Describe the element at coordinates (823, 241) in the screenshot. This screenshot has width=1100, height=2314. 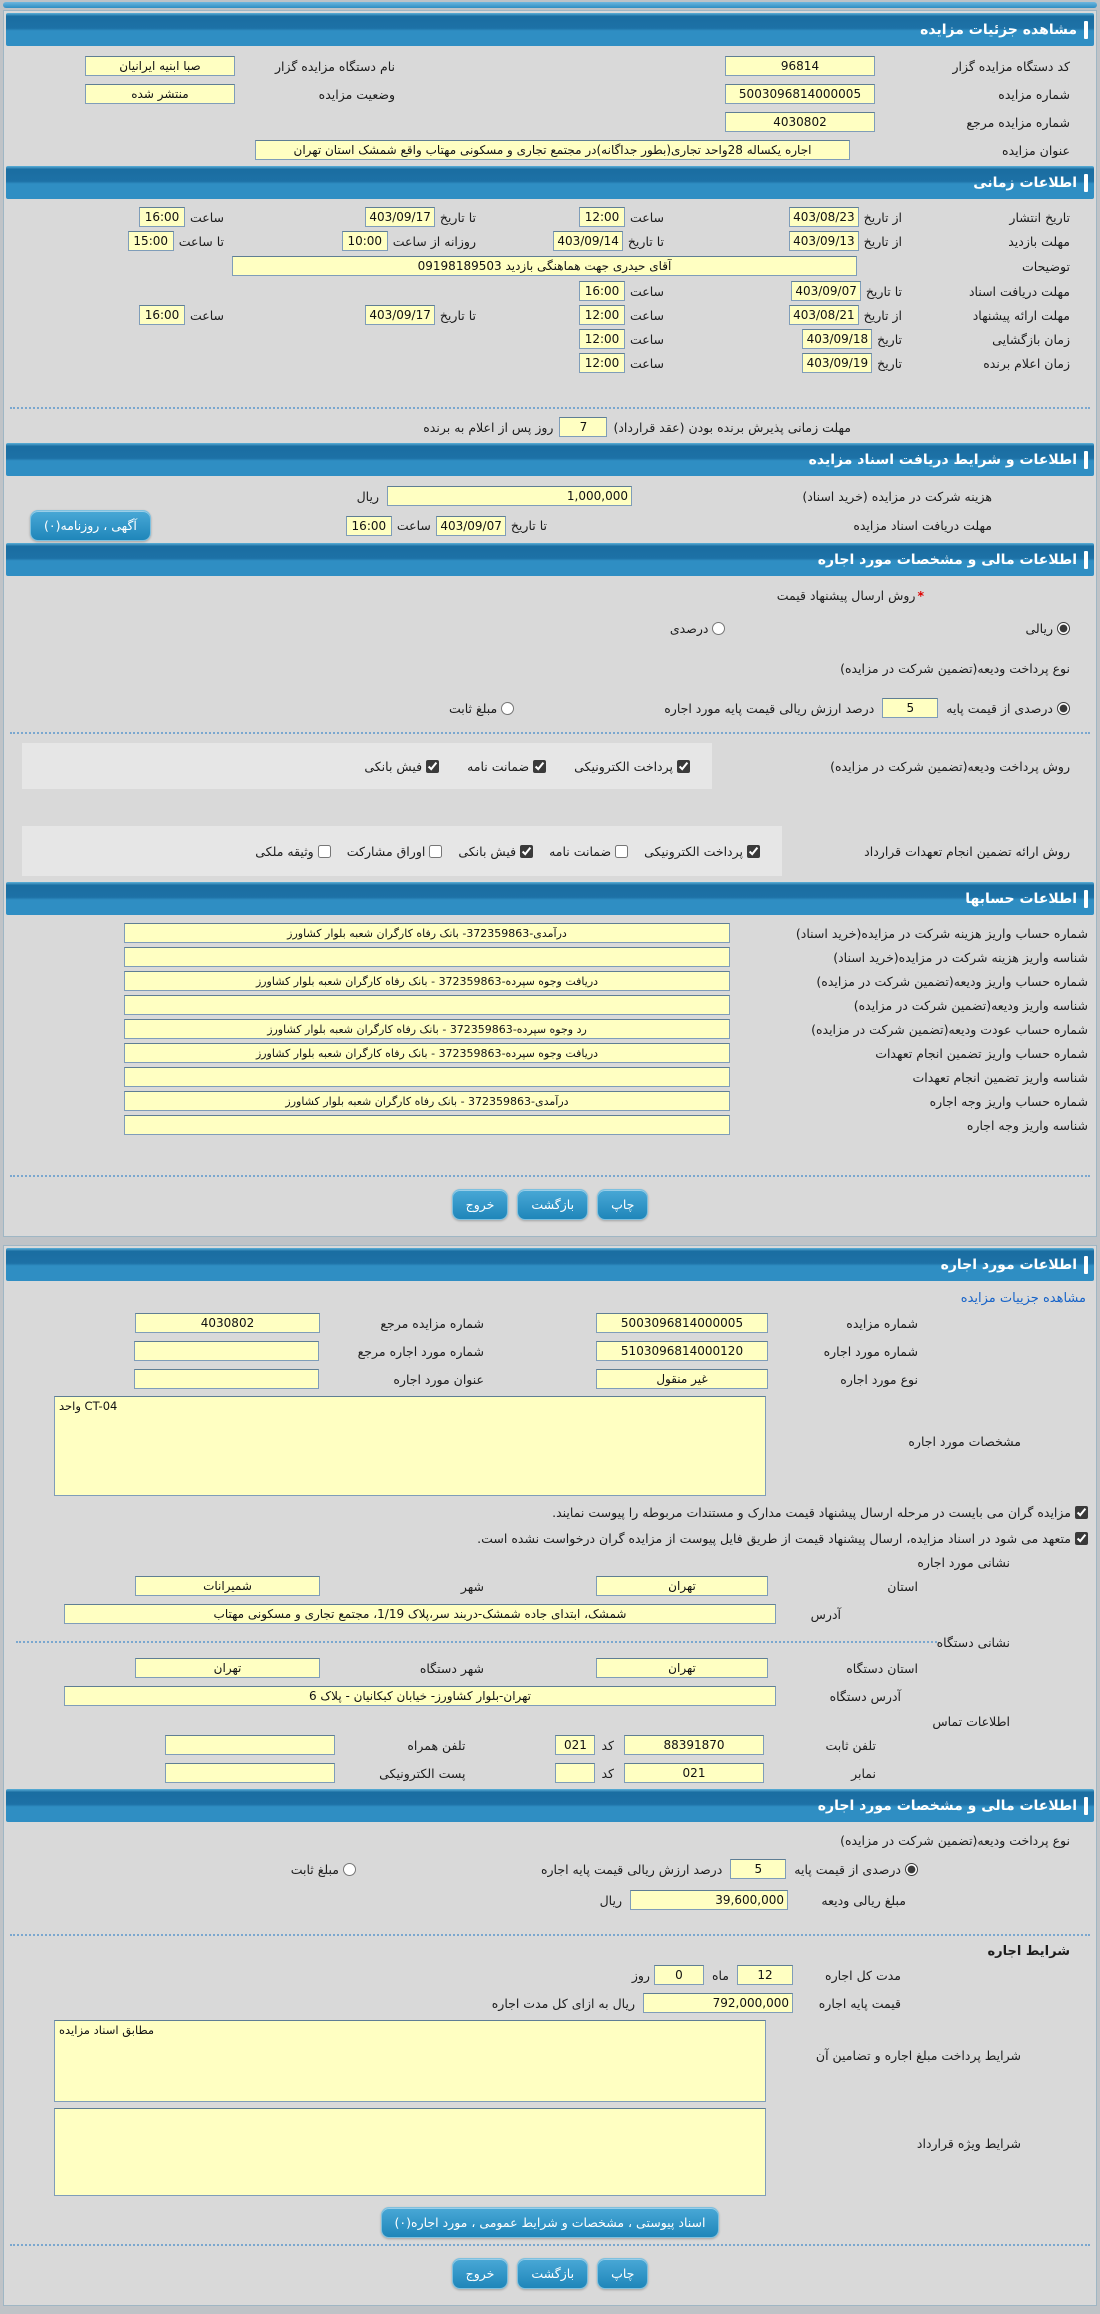
I see `visit-from-date-input` at that location.